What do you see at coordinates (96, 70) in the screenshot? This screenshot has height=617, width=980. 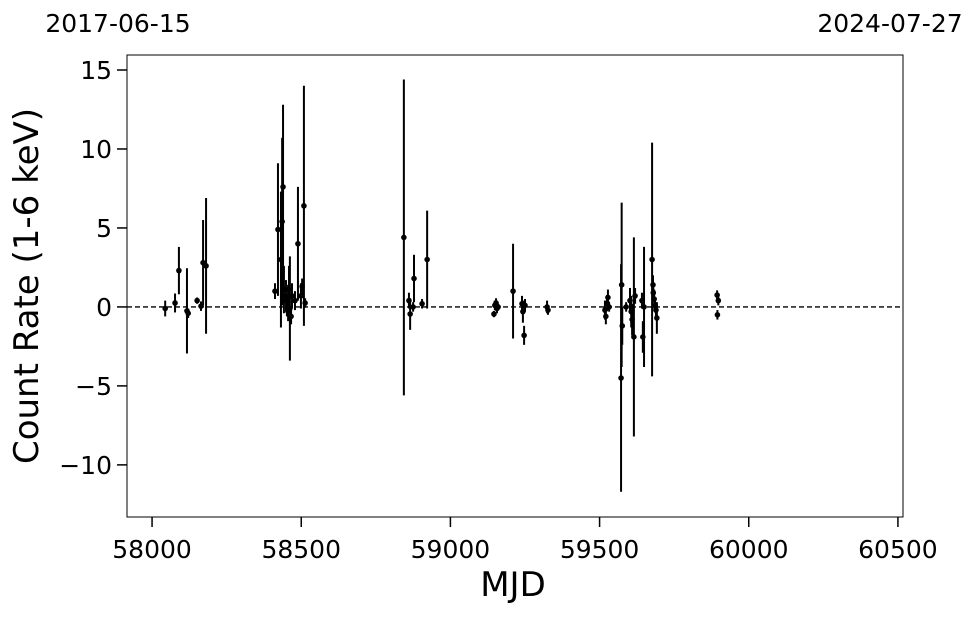 I see `y-tick-label: 15` at bounding box center [96, 70].